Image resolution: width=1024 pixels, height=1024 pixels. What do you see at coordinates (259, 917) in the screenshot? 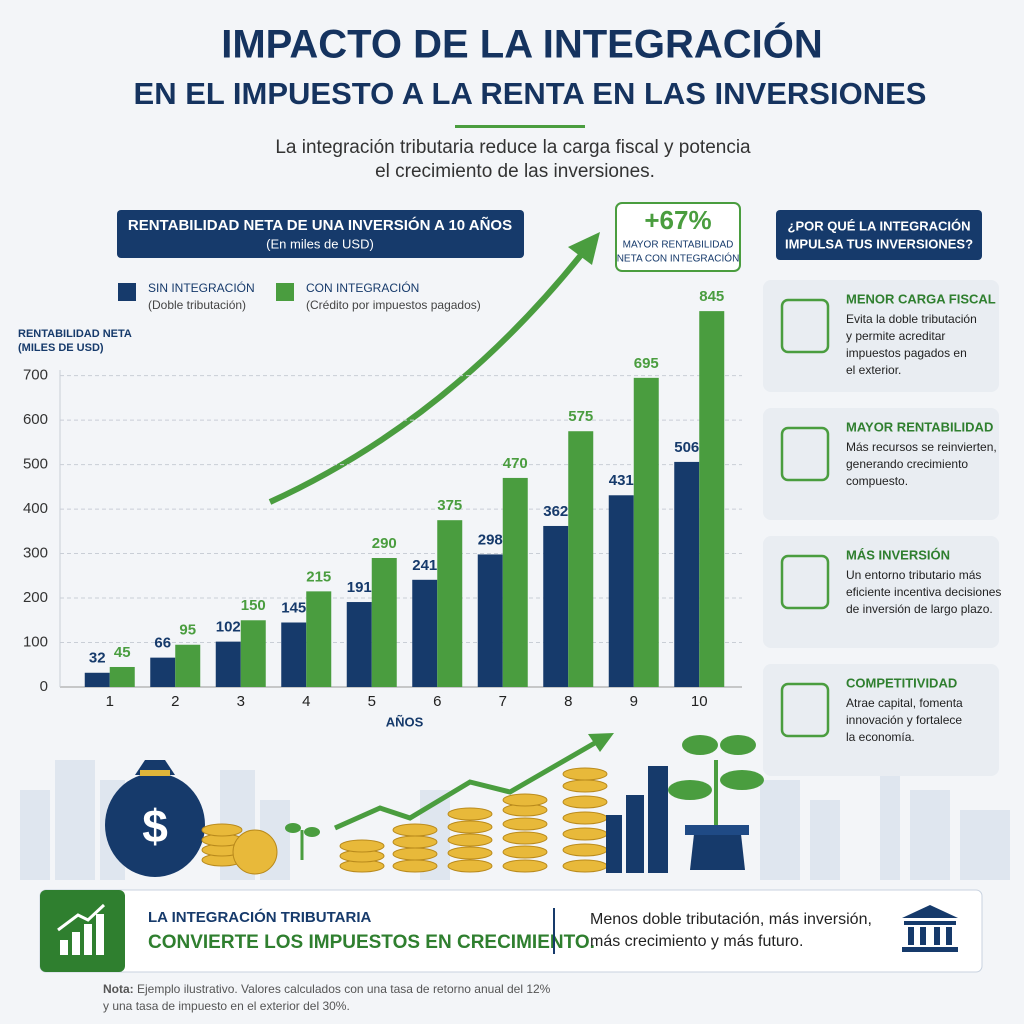
I see `footer-lead: LA INTEGRACIÓN TRIBUTARIA` at bounding box center [259, 917].